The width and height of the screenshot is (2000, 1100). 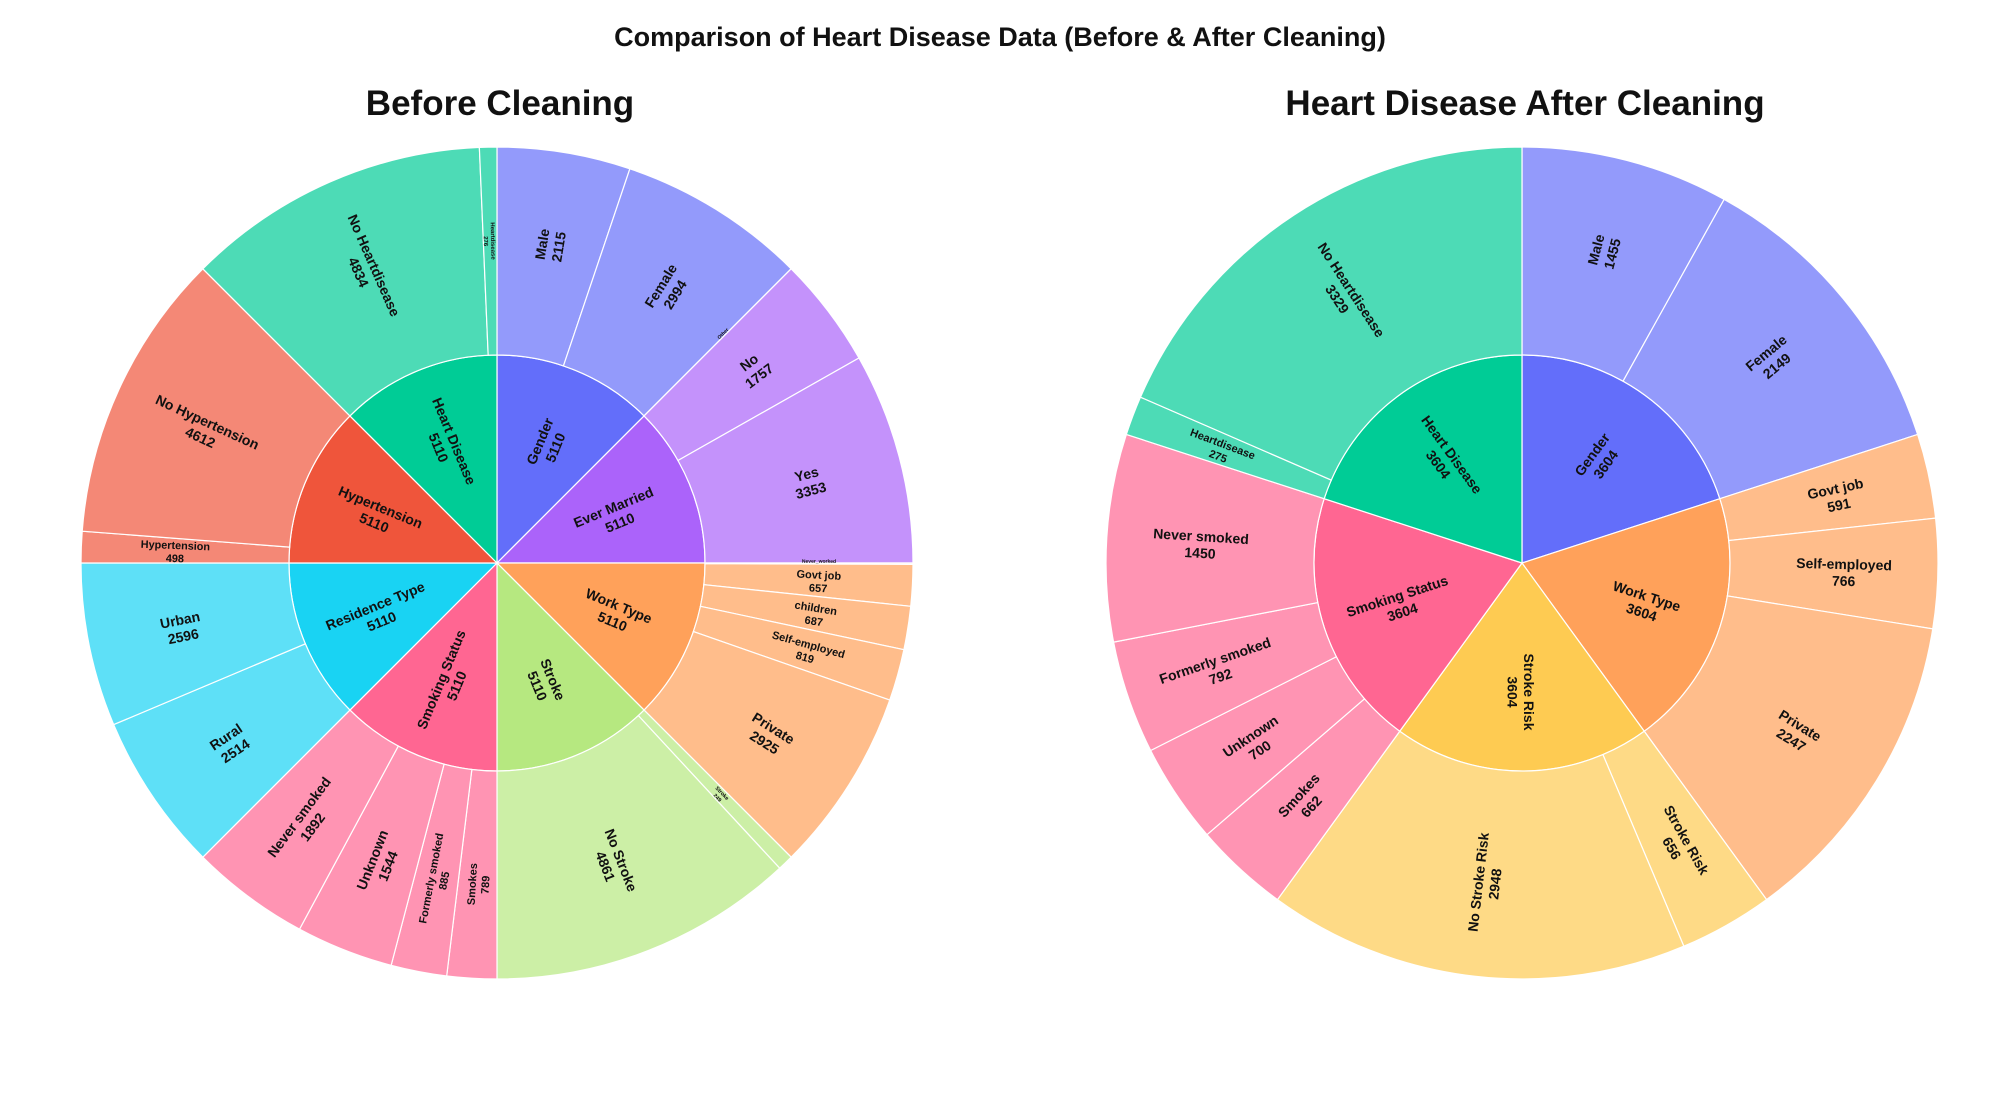 What do you see at coordinates (488, 241) in the screenshot?
I see `before-heart-disease-heartdisease-label: Heartdisease276` at bounding box center [488, 241].